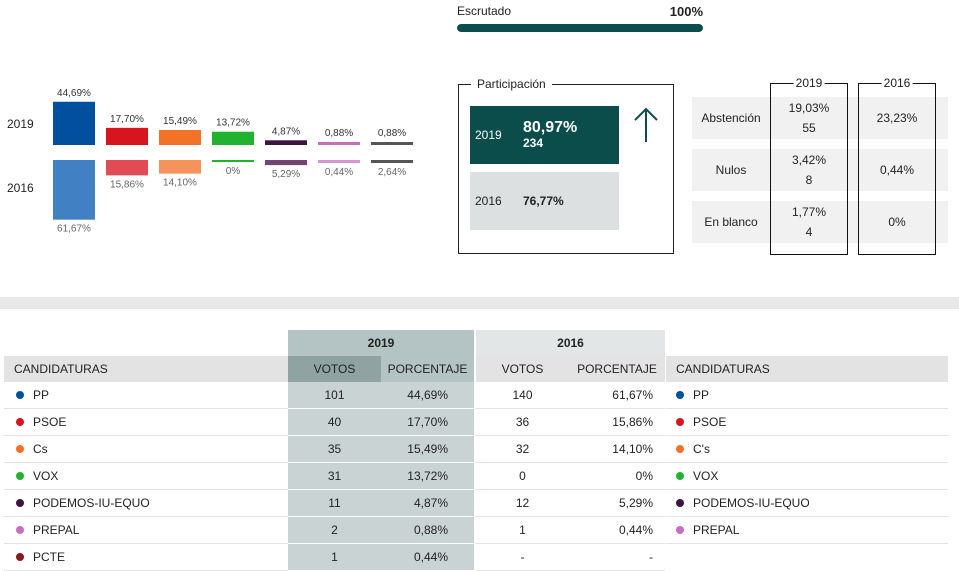  I want to click on party-cell: VOX, so click(146, 476).